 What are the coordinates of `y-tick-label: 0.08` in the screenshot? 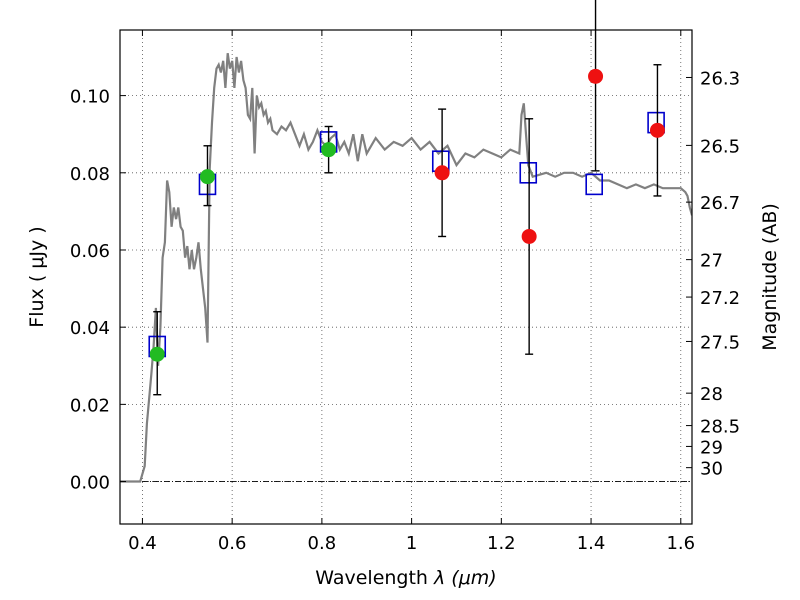 It's located at (90, 174).